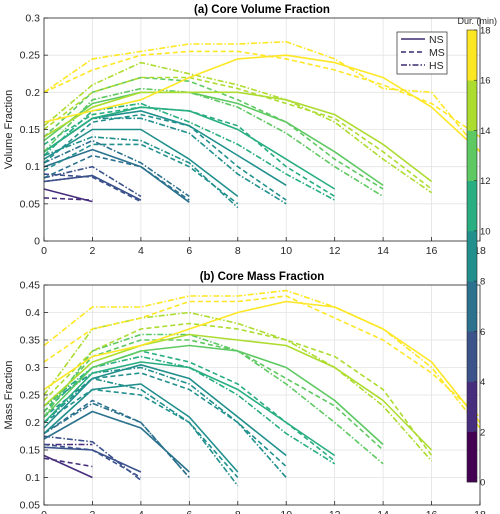 This screenshot has height=514, width=500. Describe the element at coordinates (30, 286) in the screenshot. I see `y-tick-label: 0.45` at that location.